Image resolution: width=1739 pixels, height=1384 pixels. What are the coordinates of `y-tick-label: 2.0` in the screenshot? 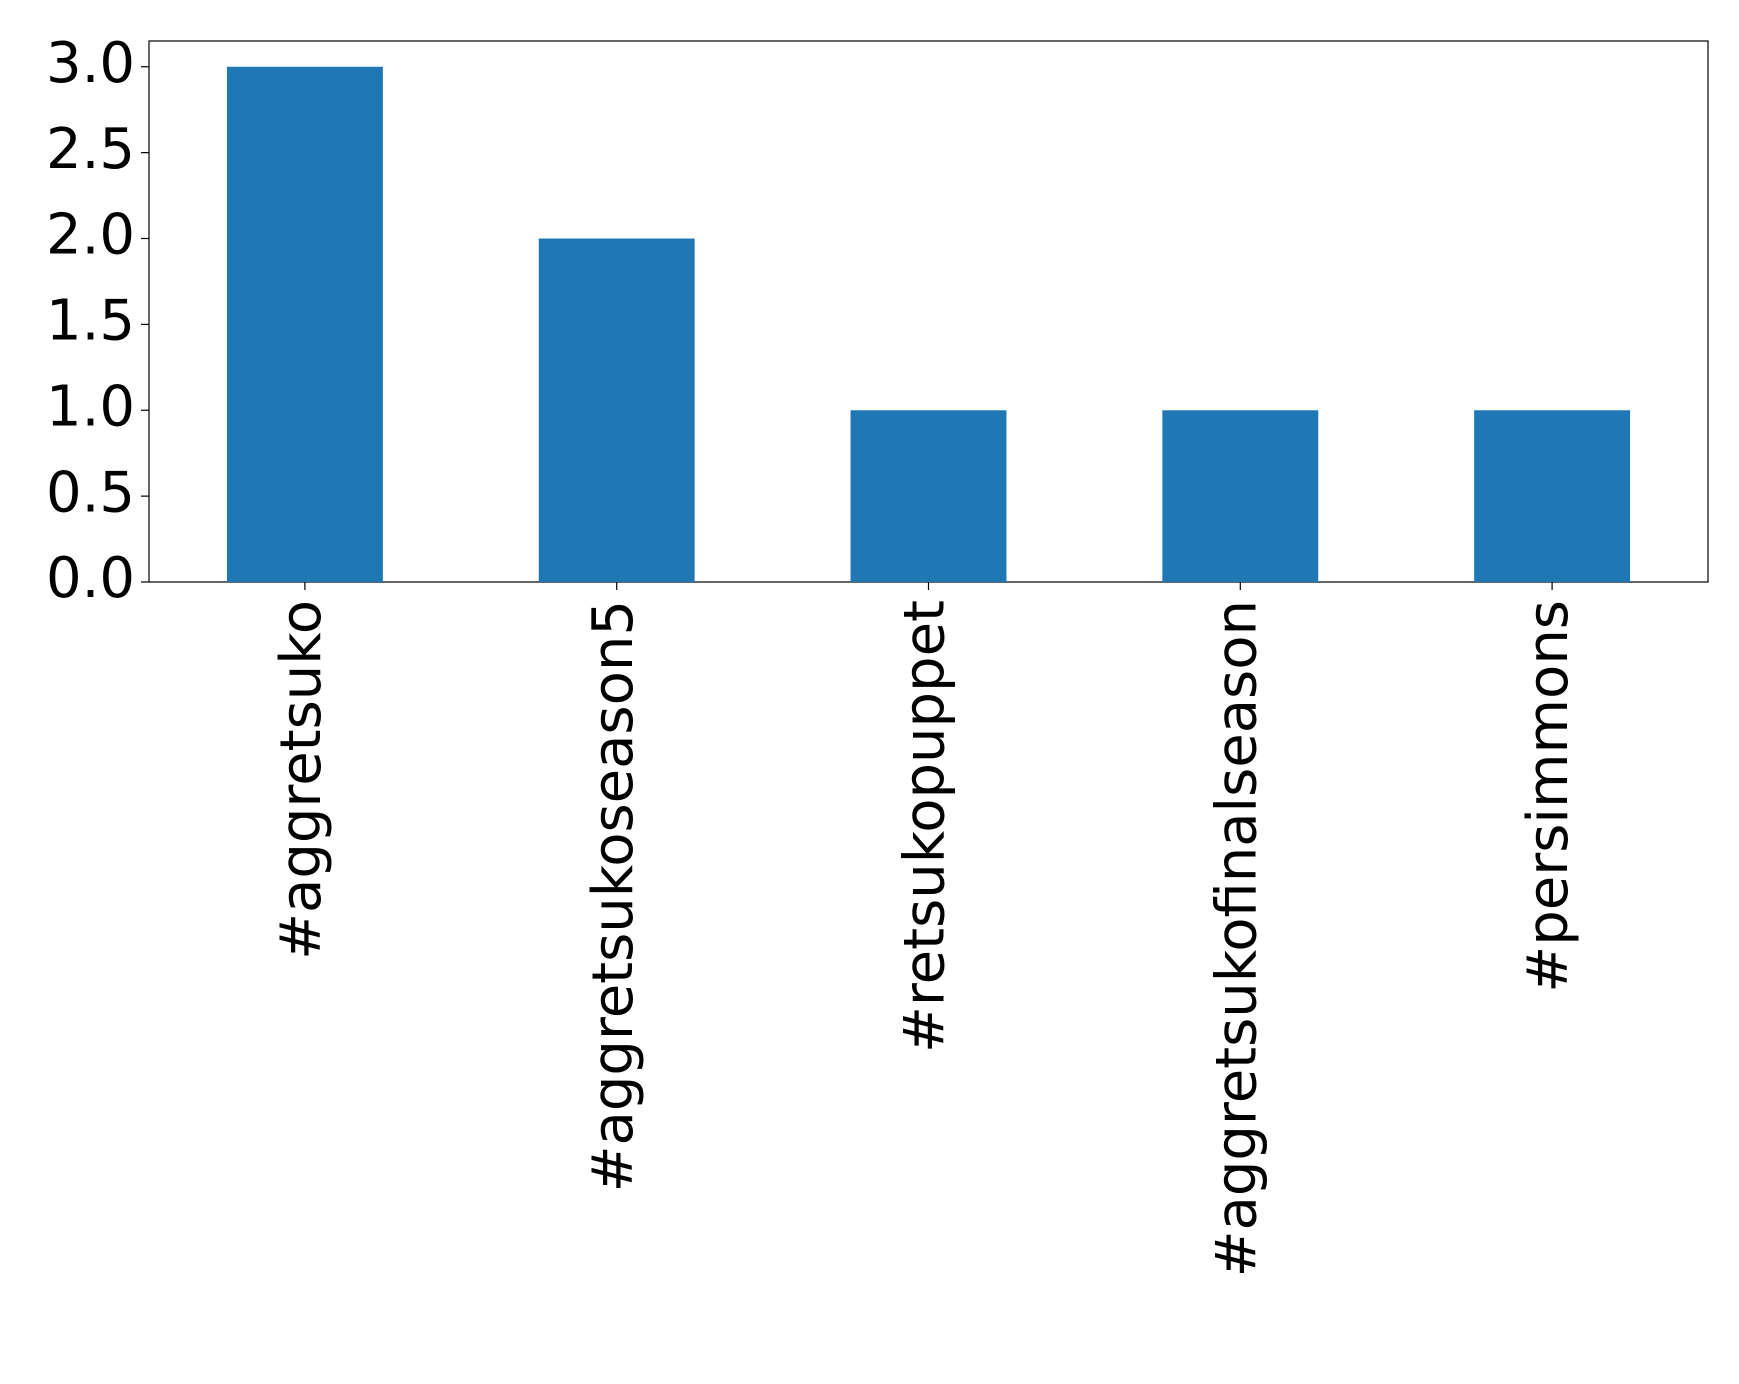 It's located at (90, 235).